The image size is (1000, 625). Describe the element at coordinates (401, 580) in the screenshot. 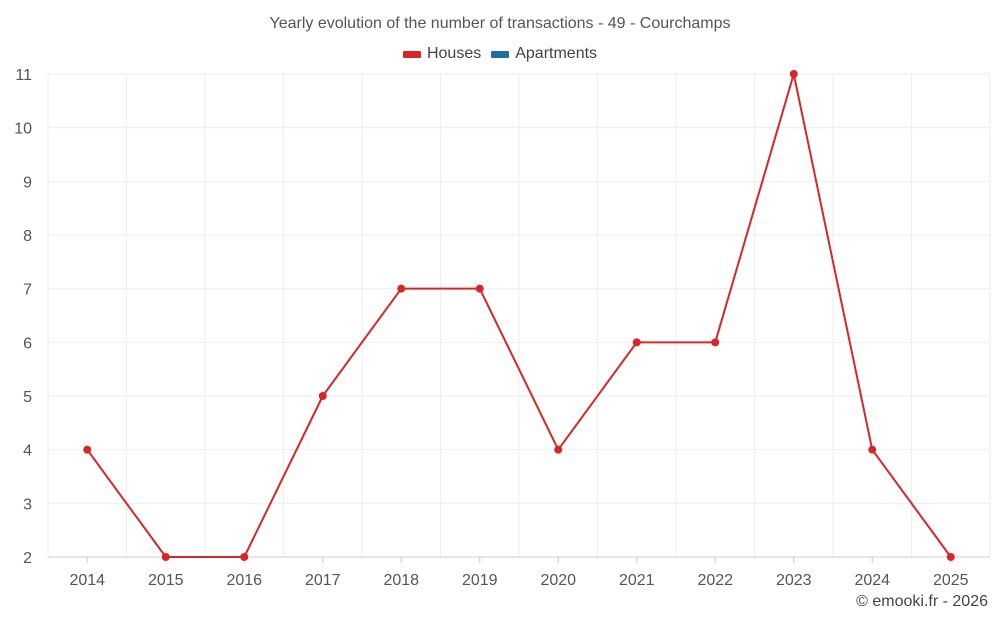

I see `x-tick-label: 2018` at that location.